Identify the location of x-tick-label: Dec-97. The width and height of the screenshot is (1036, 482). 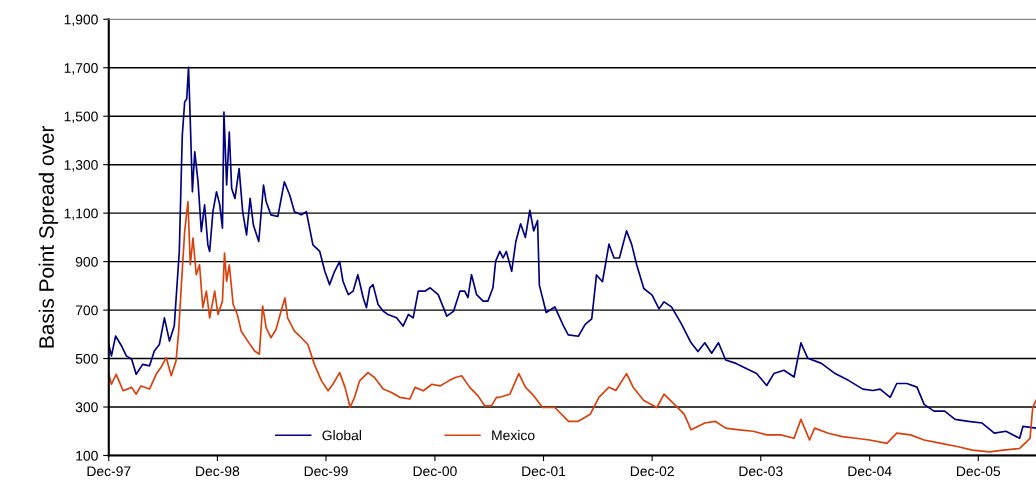
(109, 471).